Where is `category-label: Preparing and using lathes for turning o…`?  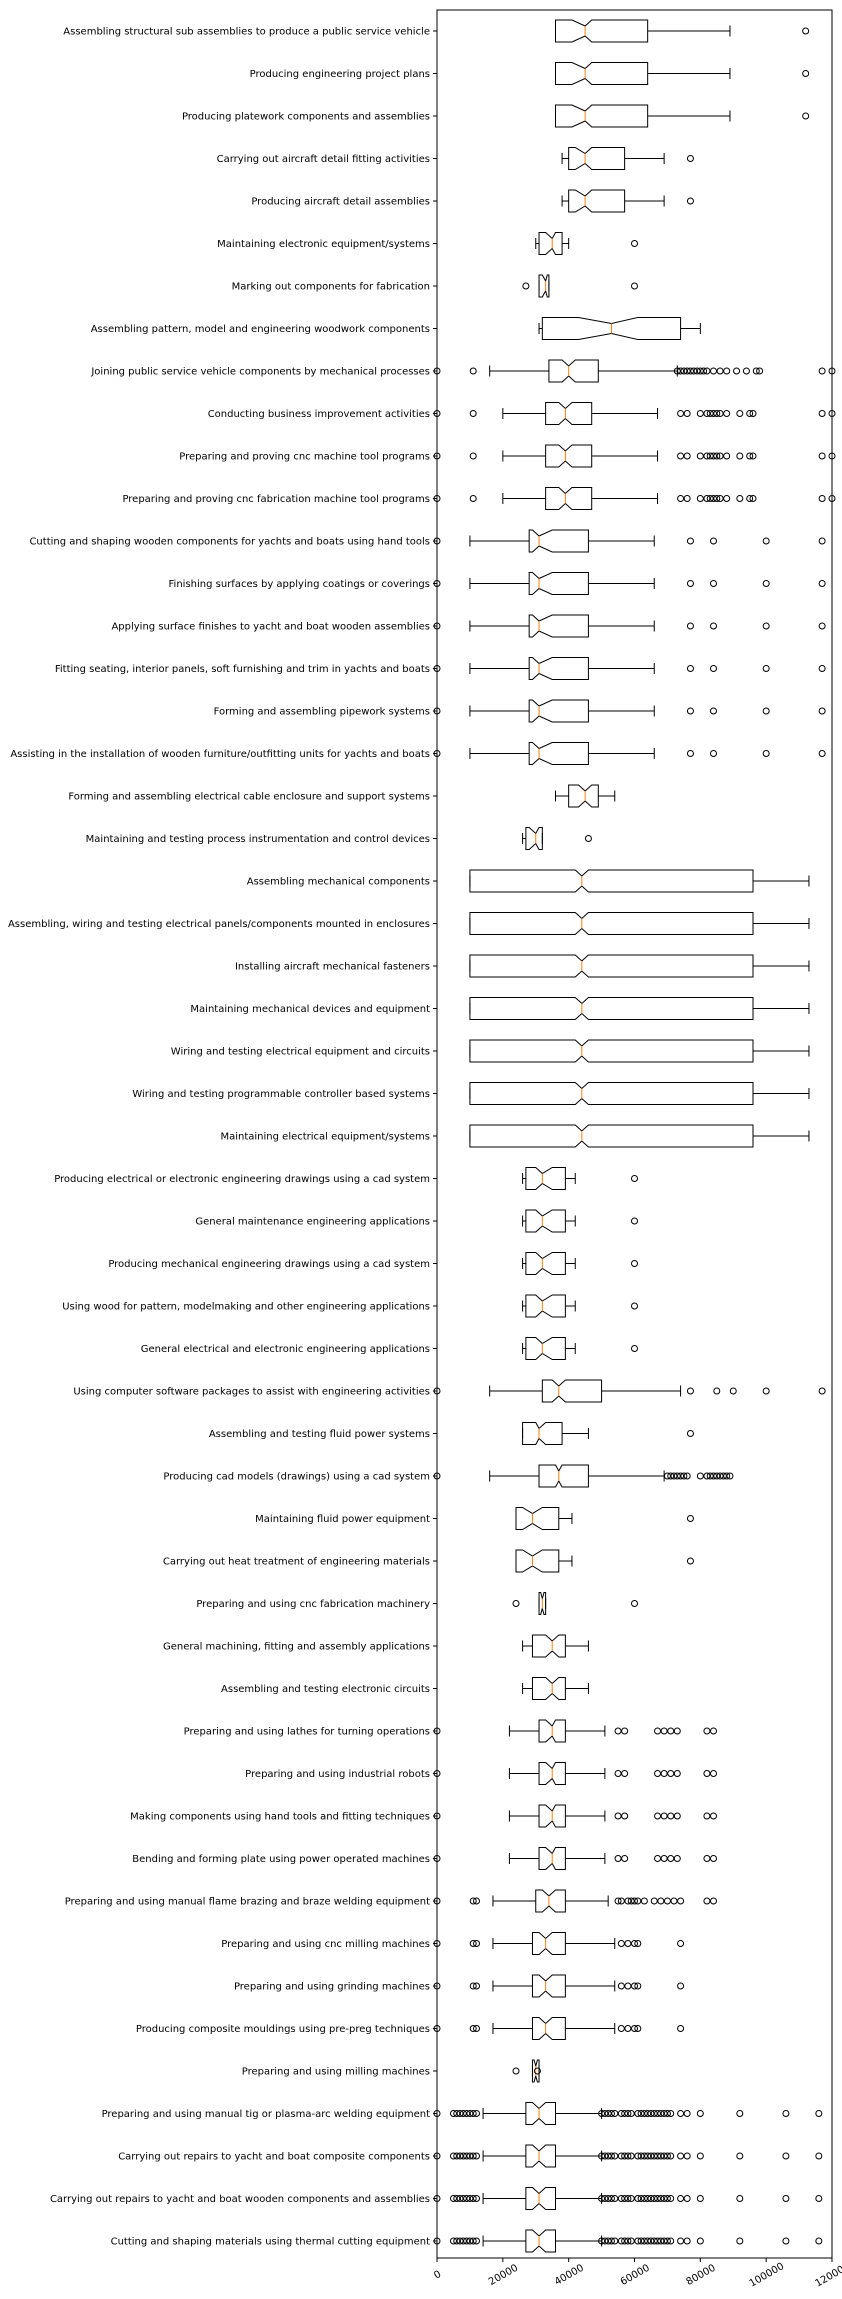 category-label: Preparing and using lathes for turning o… is located at coordinates (307, 1732).